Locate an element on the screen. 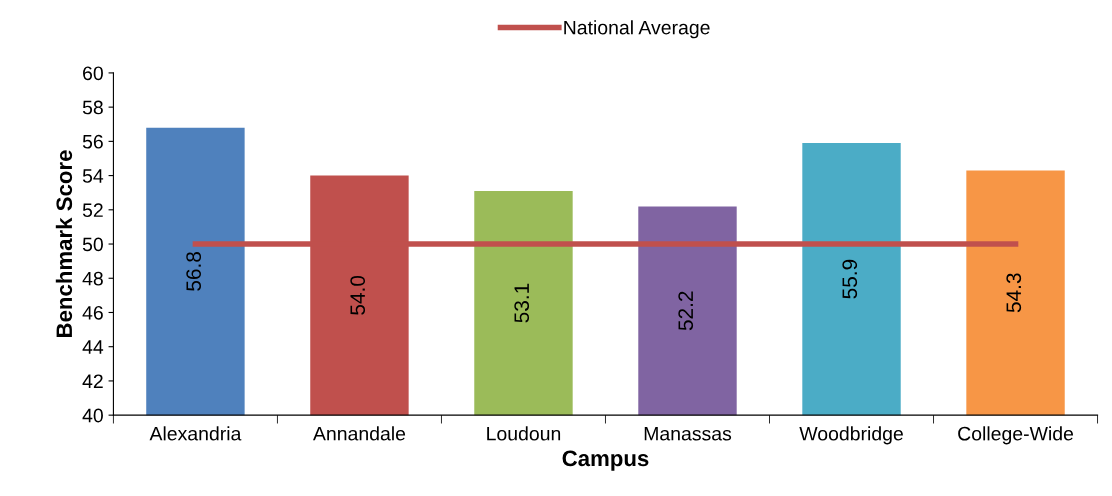  data-label: 54.0 is located at coordinates (358, 295).